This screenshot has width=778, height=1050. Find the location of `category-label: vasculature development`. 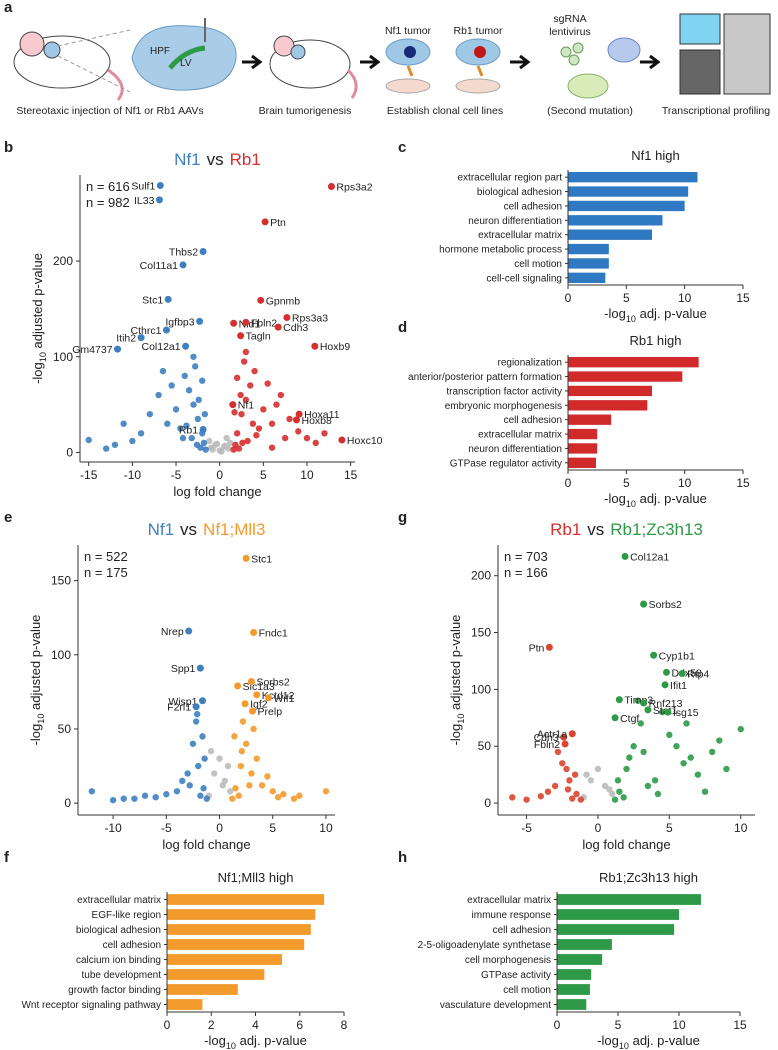

category-label: vasculature development is located at coordinates (495, 1005).